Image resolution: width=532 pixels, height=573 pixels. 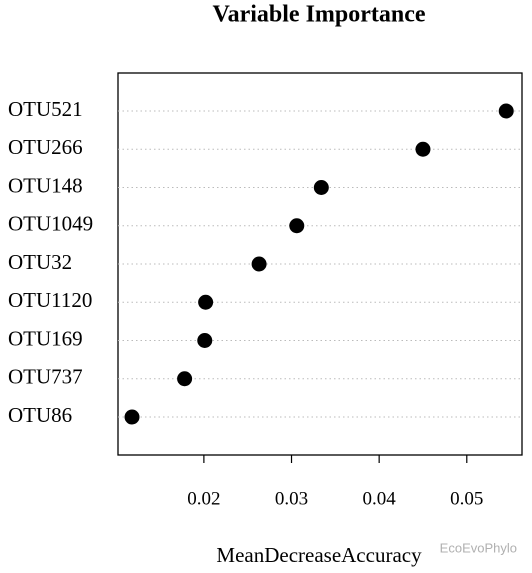 What do you see at coordinates (40, 262) in the screenshot?
I see `y-tick-label: OTU32` at bounding box center [40, 262].